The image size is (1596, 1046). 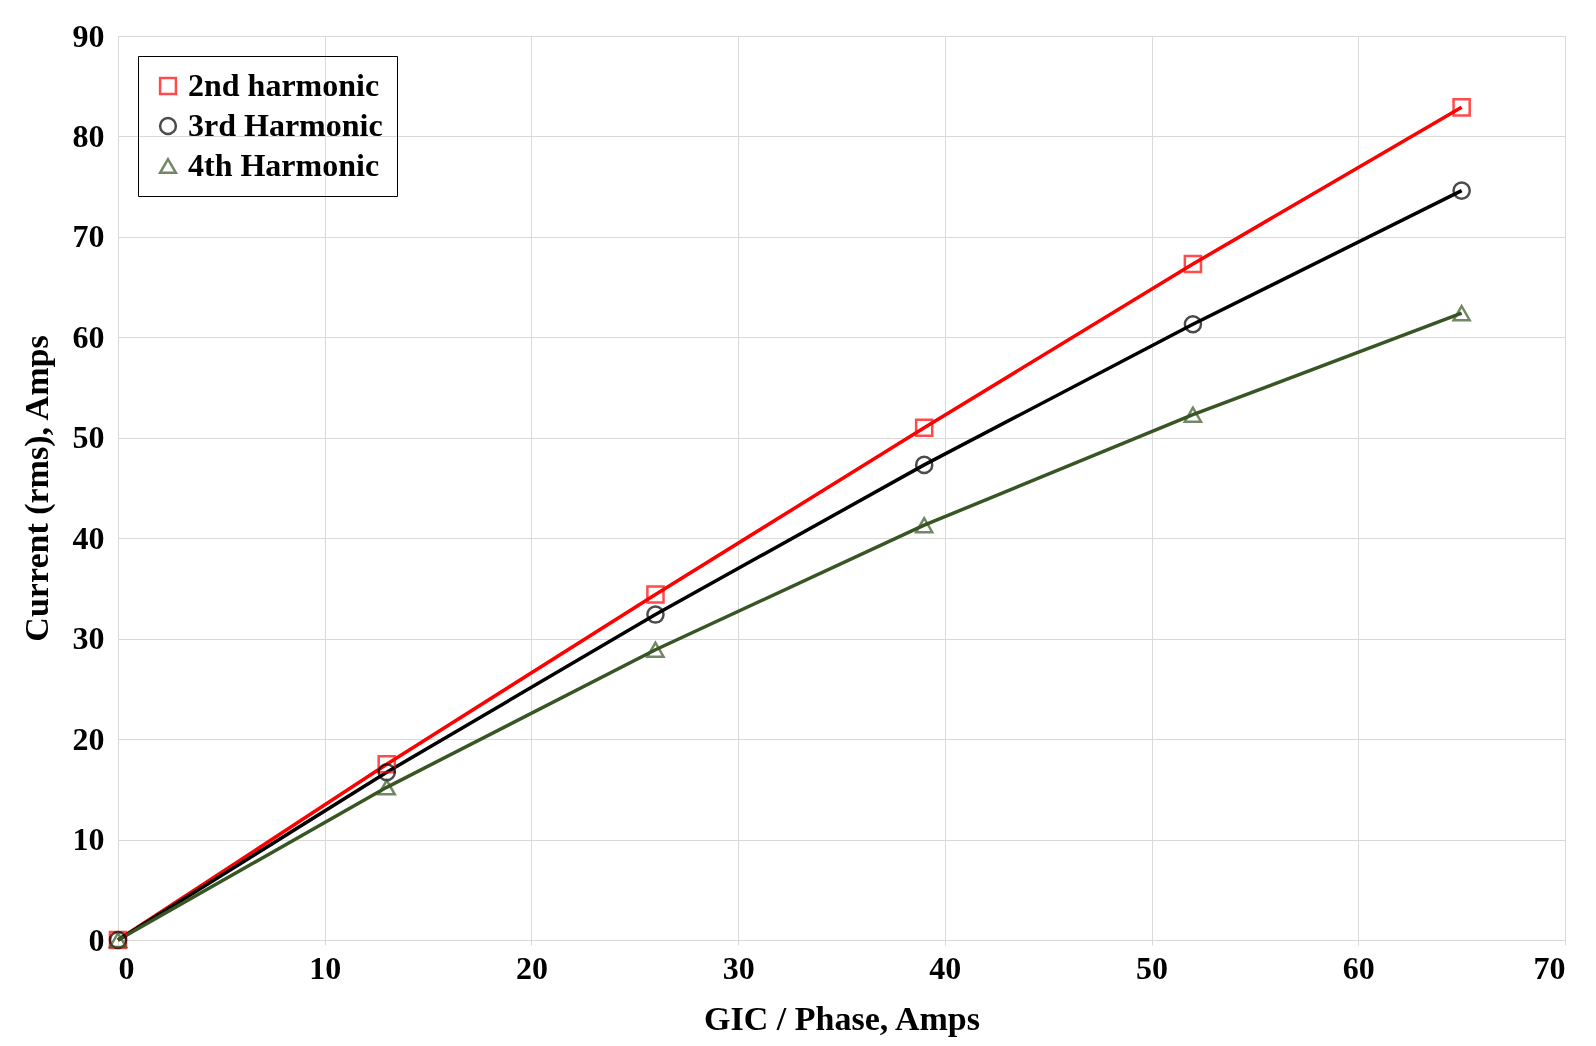 What do you see at coordinates (88, 35) in the screenshot?
I see `y-tick-label: 90` at bounding box center [88, 35].